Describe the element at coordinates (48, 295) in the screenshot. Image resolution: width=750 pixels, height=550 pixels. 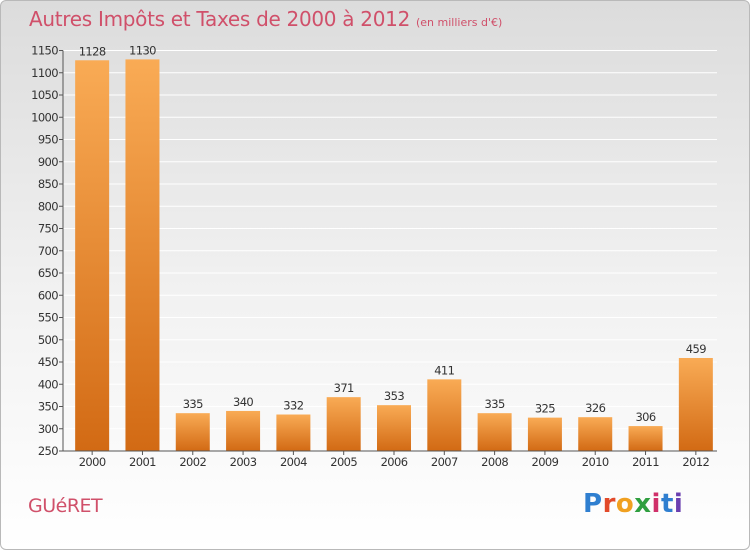
I see `y-tick-label-600: 600` at that location.